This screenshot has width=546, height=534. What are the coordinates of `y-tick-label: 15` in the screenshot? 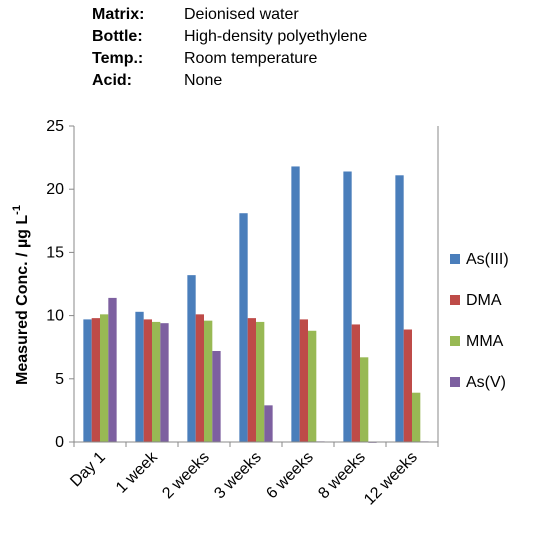 It's located at (55, 252).